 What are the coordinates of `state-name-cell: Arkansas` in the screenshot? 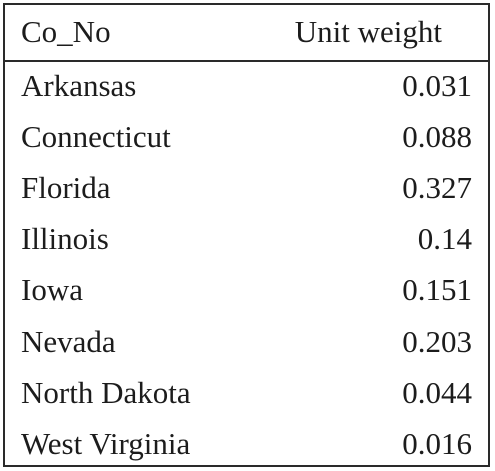 It's located at (79, 85).